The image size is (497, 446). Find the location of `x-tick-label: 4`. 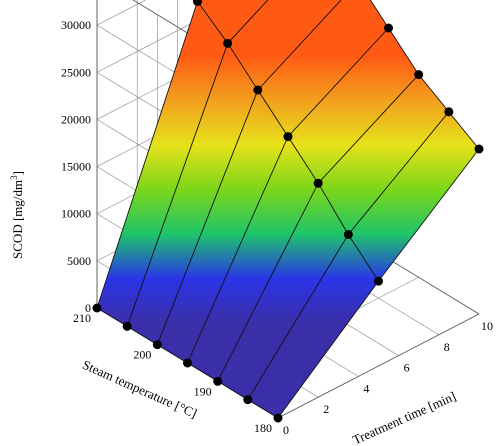

x-tick-label: 4 is located at coordinates (366, 388).